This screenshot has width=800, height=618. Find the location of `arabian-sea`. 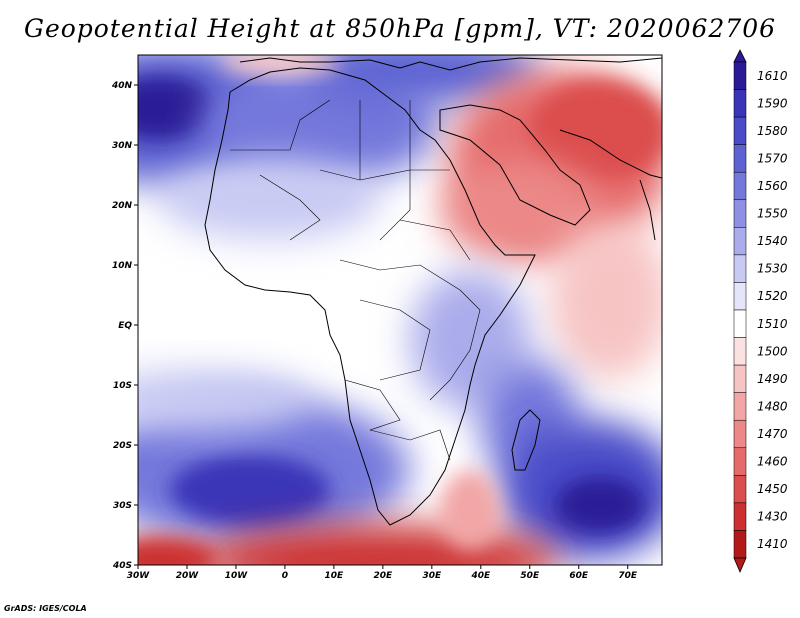

arabian-sea is located at coordinates (606, 300).